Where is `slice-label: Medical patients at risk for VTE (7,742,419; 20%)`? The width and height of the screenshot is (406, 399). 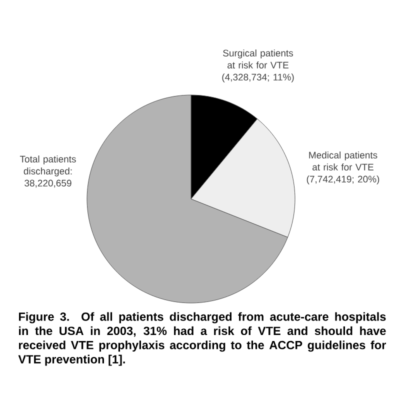
slice-label: Medical patients at risk for VTE (7,742,419; 20%) is located at coordinates (343, 168).